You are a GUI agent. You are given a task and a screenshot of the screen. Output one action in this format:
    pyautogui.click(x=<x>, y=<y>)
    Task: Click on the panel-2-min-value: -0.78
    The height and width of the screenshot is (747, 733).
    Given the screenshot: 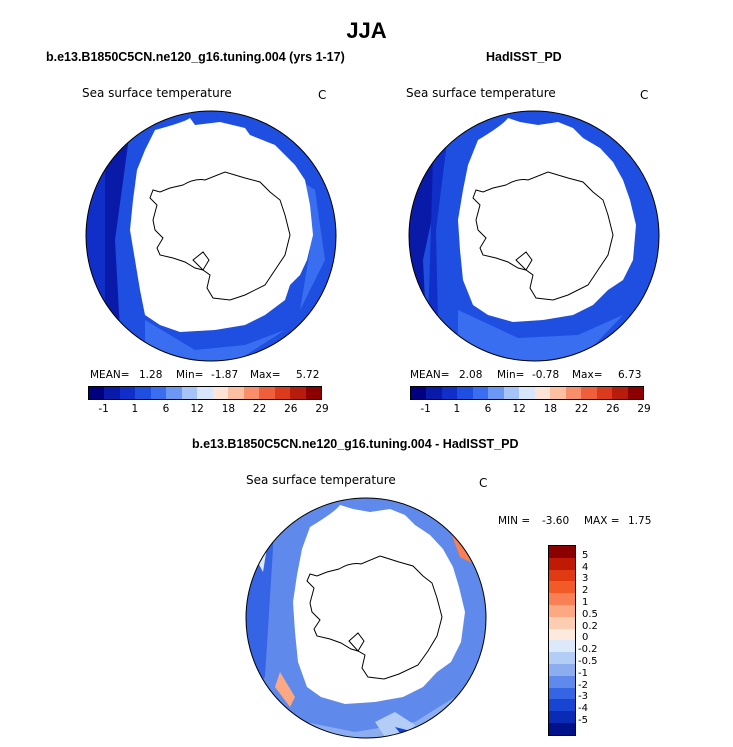 What is the action you would take?
    pyautogui.click(x=546, y=375)
    